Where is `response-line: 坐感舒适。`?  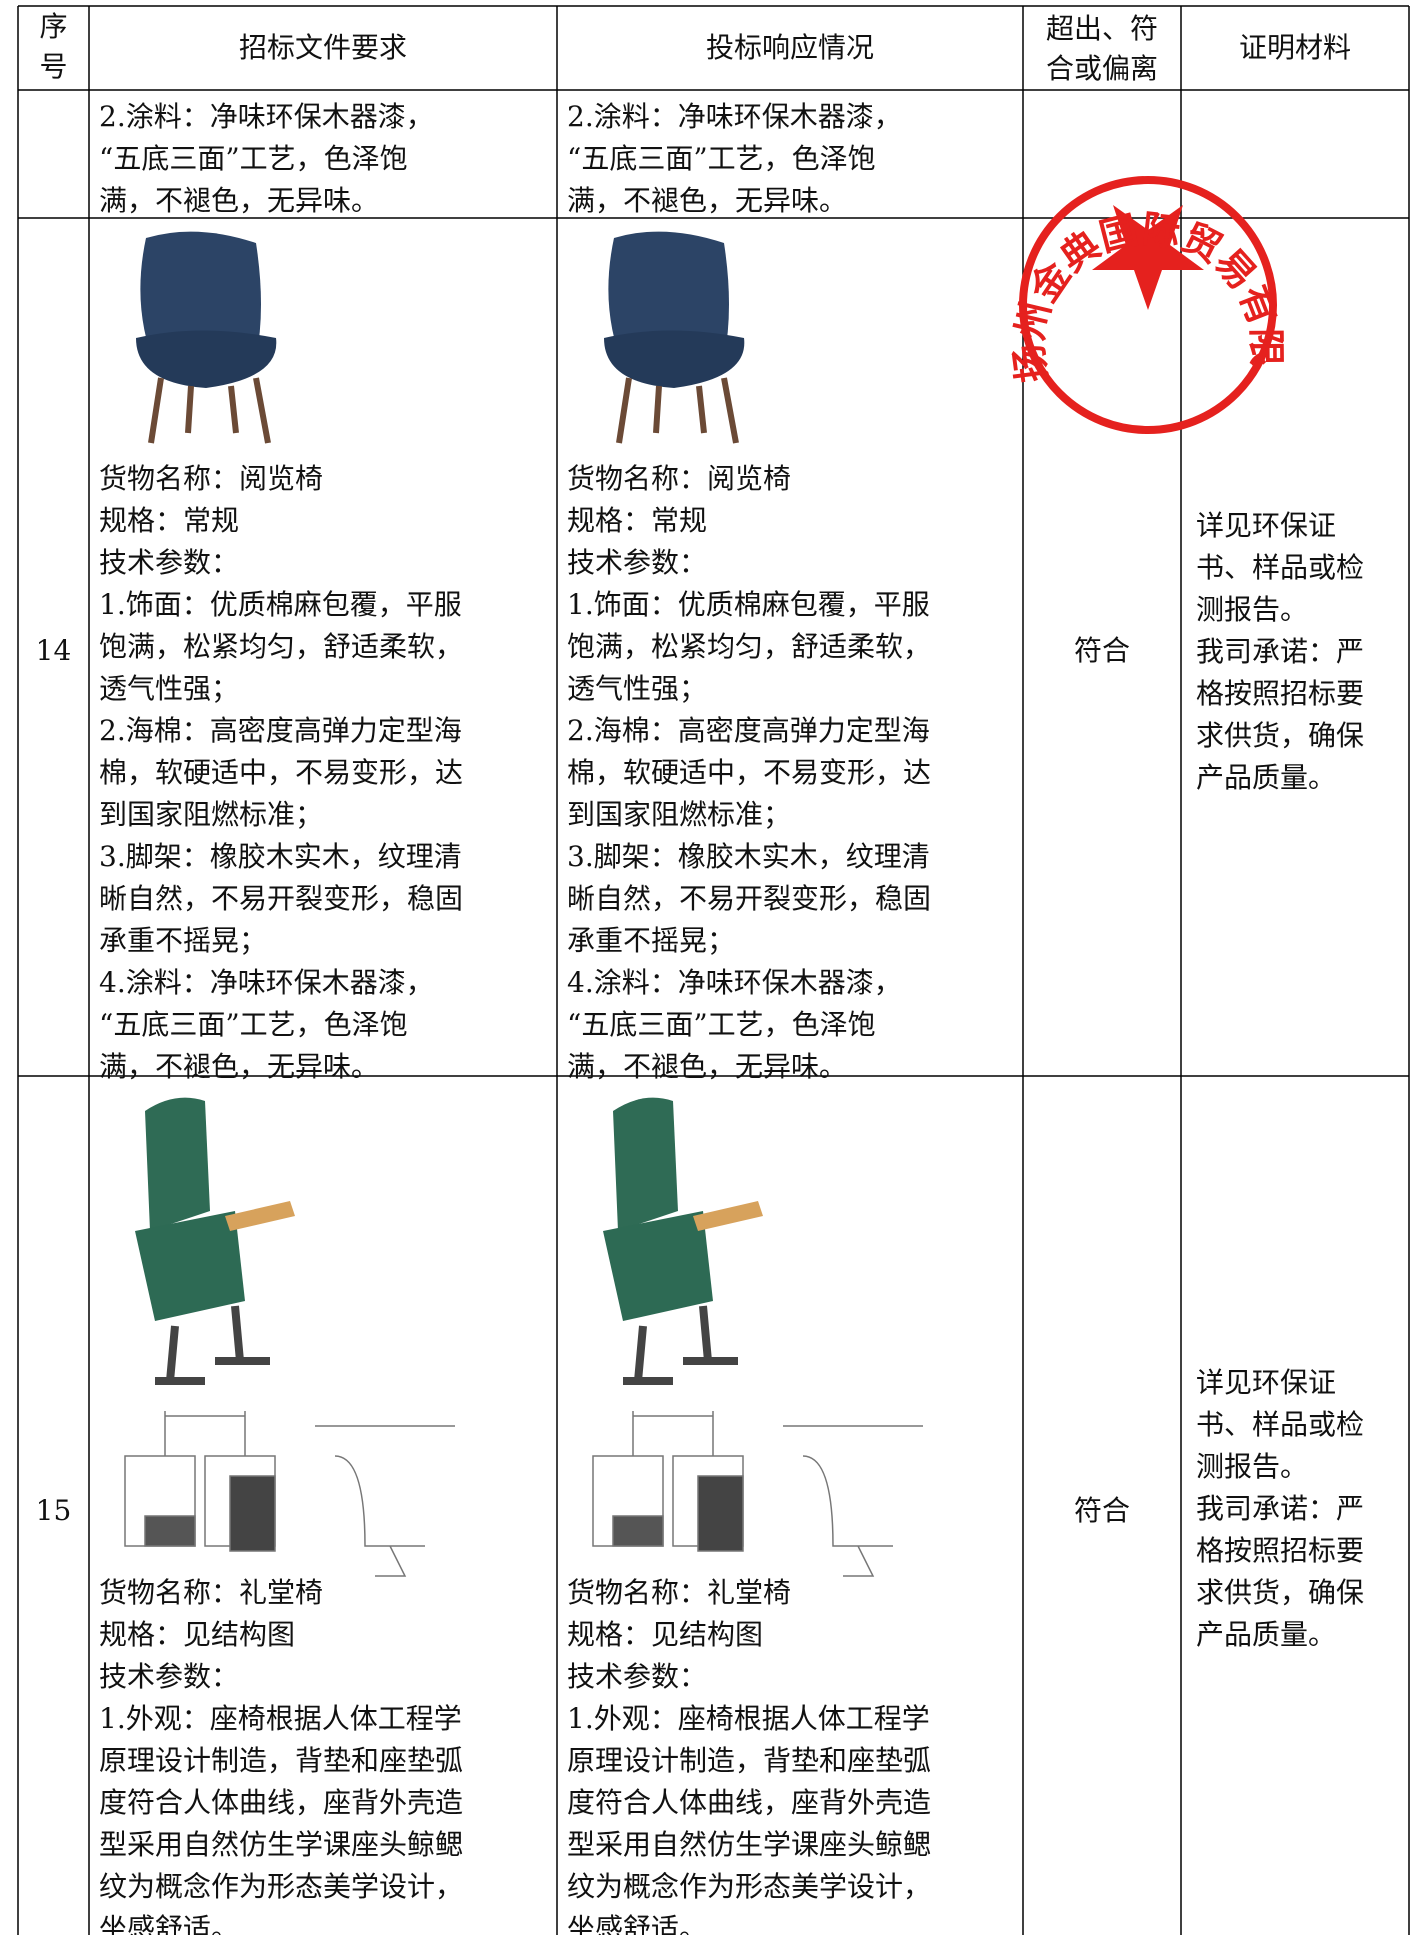
response-line: 坐感舒适。 is located at coordinates (637, 1923).